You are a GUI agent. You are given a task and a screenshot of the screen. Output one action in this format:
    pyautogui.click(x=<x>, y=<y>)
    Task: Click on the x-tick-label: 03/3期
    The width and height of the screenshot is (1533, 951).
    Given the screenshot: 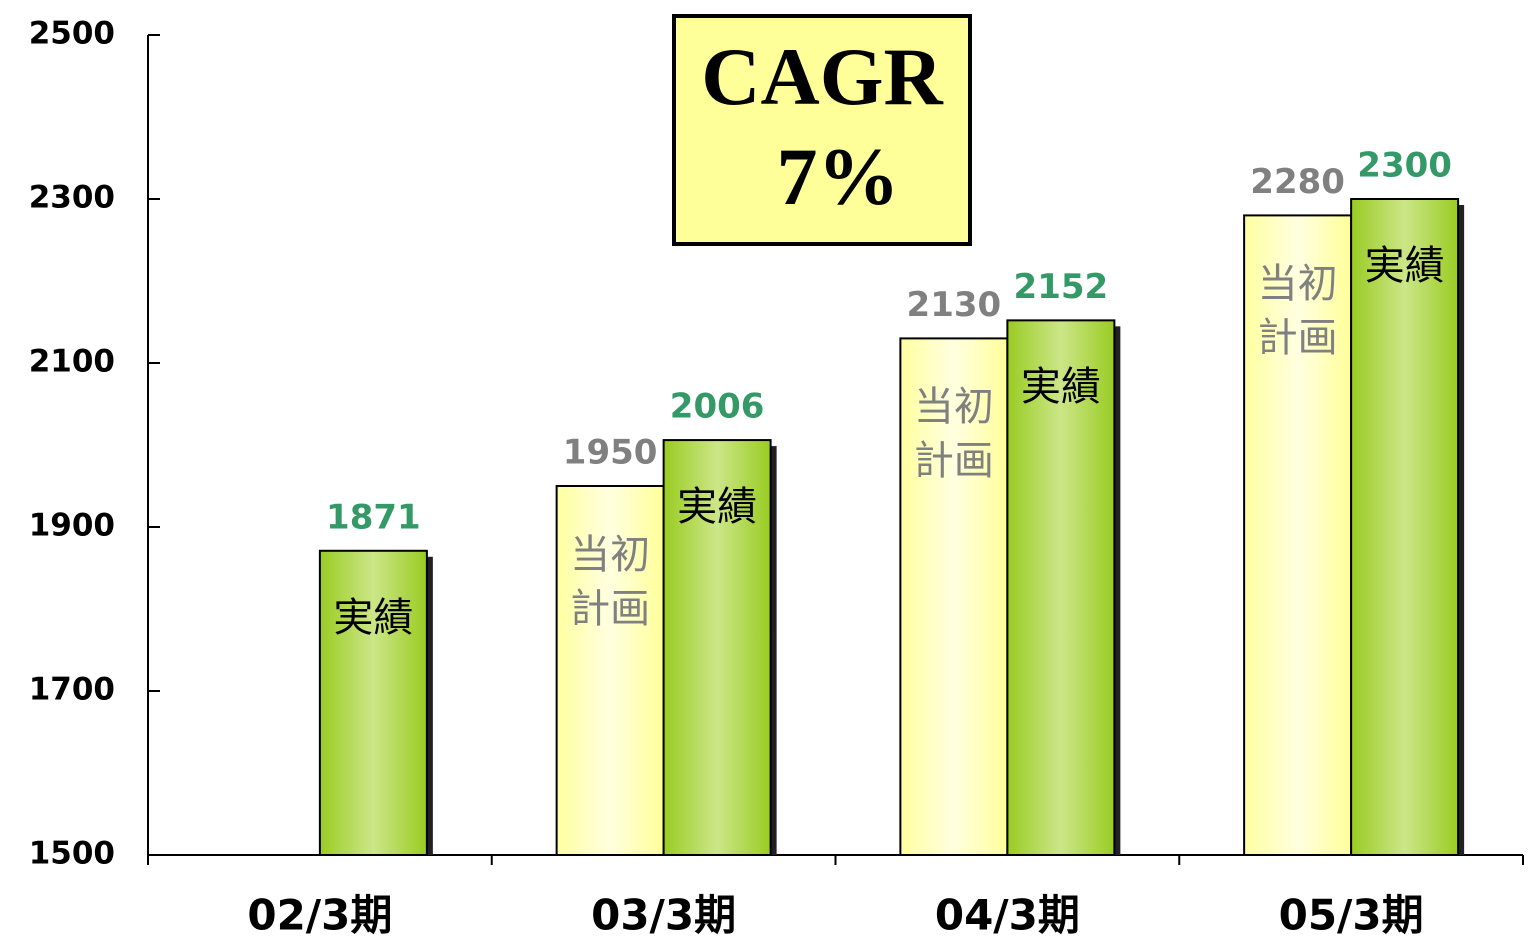 What is the action you would take?
    pyautogui.click(x=663, y=915)
    